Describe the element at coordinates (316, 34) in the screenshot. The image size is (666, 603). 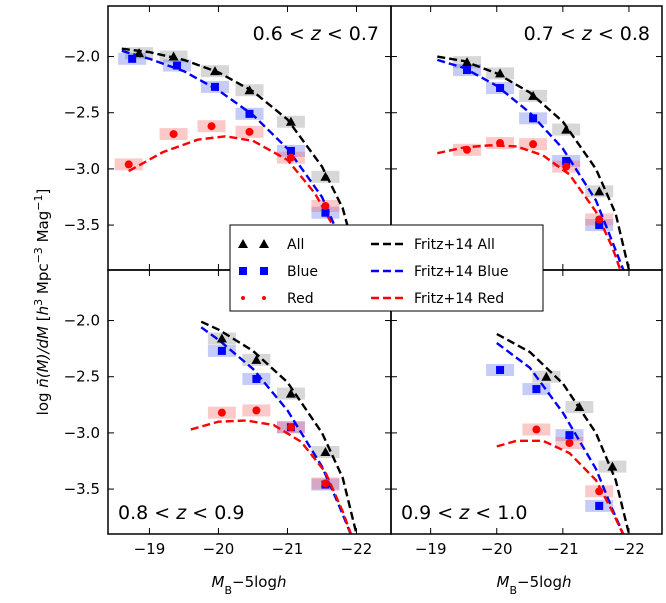
I see `panel-label-1: 0.6 < z < 0.7` at that location.